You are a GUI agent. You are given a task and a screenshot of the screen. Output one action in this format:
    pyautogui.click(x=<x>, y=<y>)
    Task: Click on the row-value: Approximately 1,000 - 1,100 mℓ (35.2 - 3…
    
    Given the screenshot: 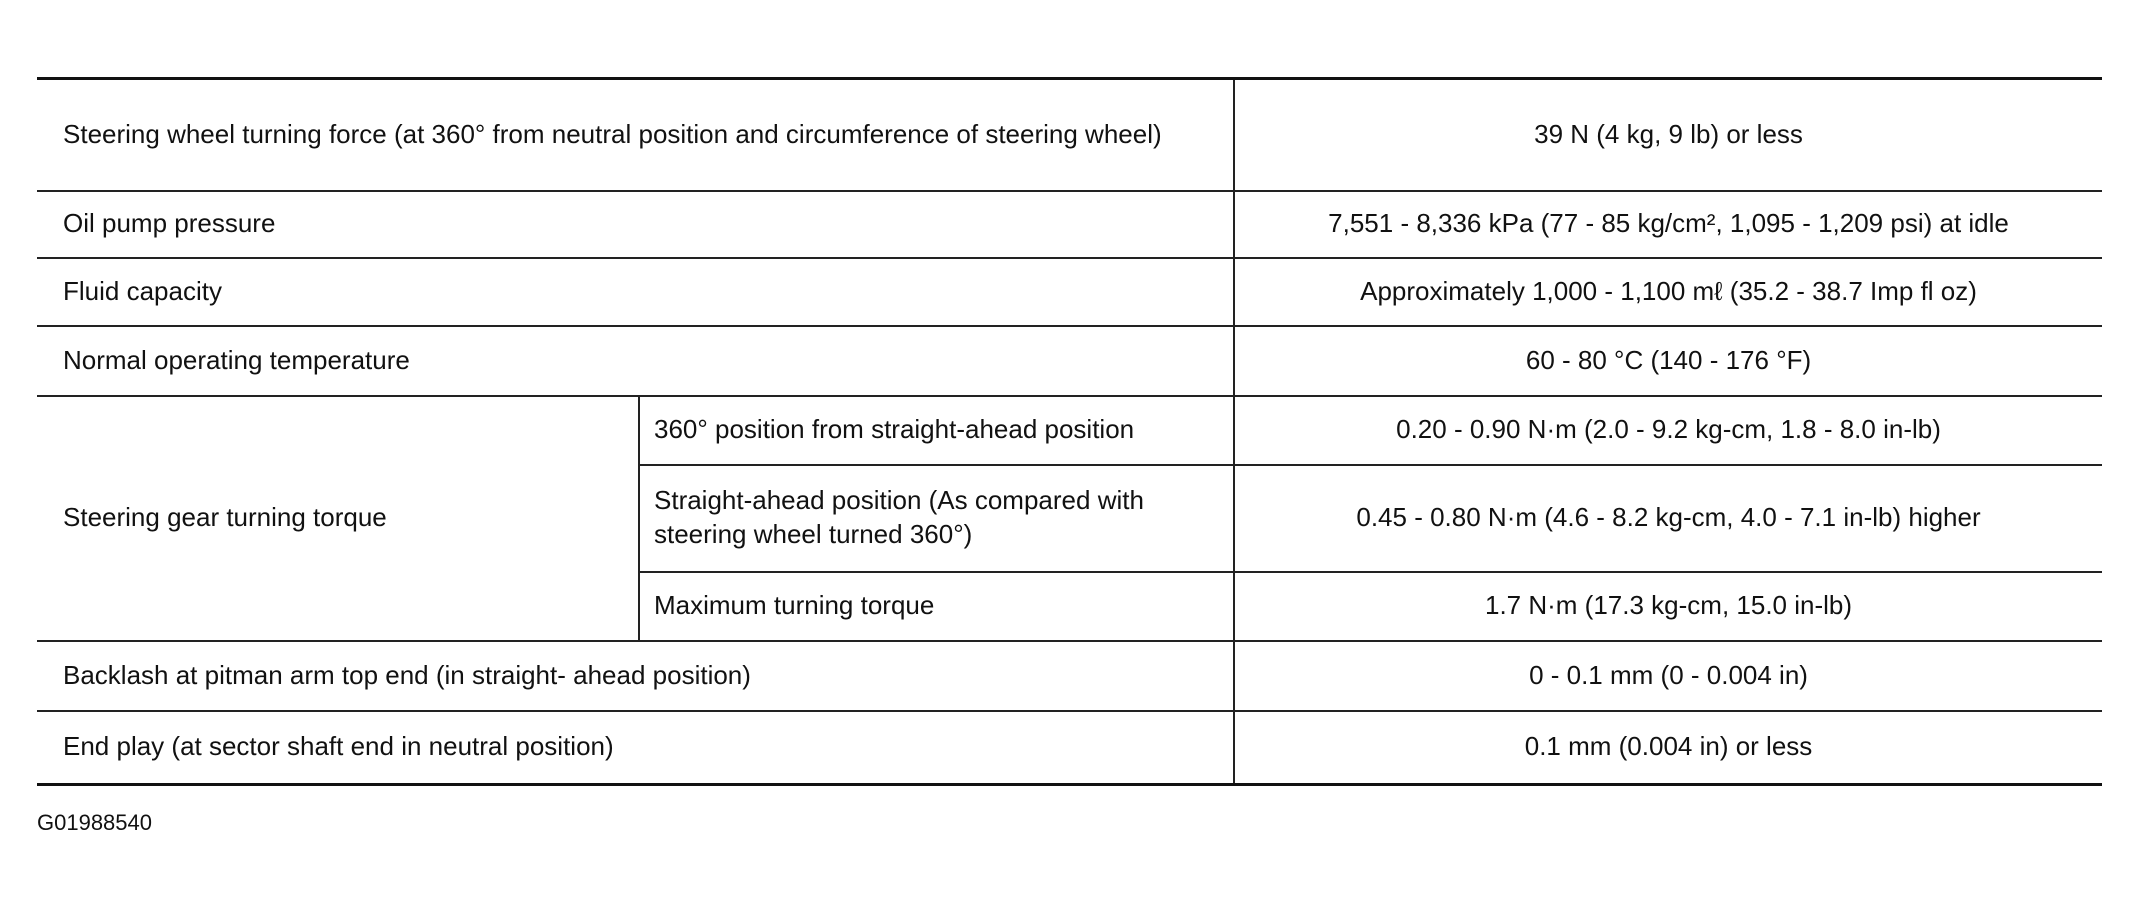 What is the action you would take?
    pyautogui.click(x=1668, y=291)
    